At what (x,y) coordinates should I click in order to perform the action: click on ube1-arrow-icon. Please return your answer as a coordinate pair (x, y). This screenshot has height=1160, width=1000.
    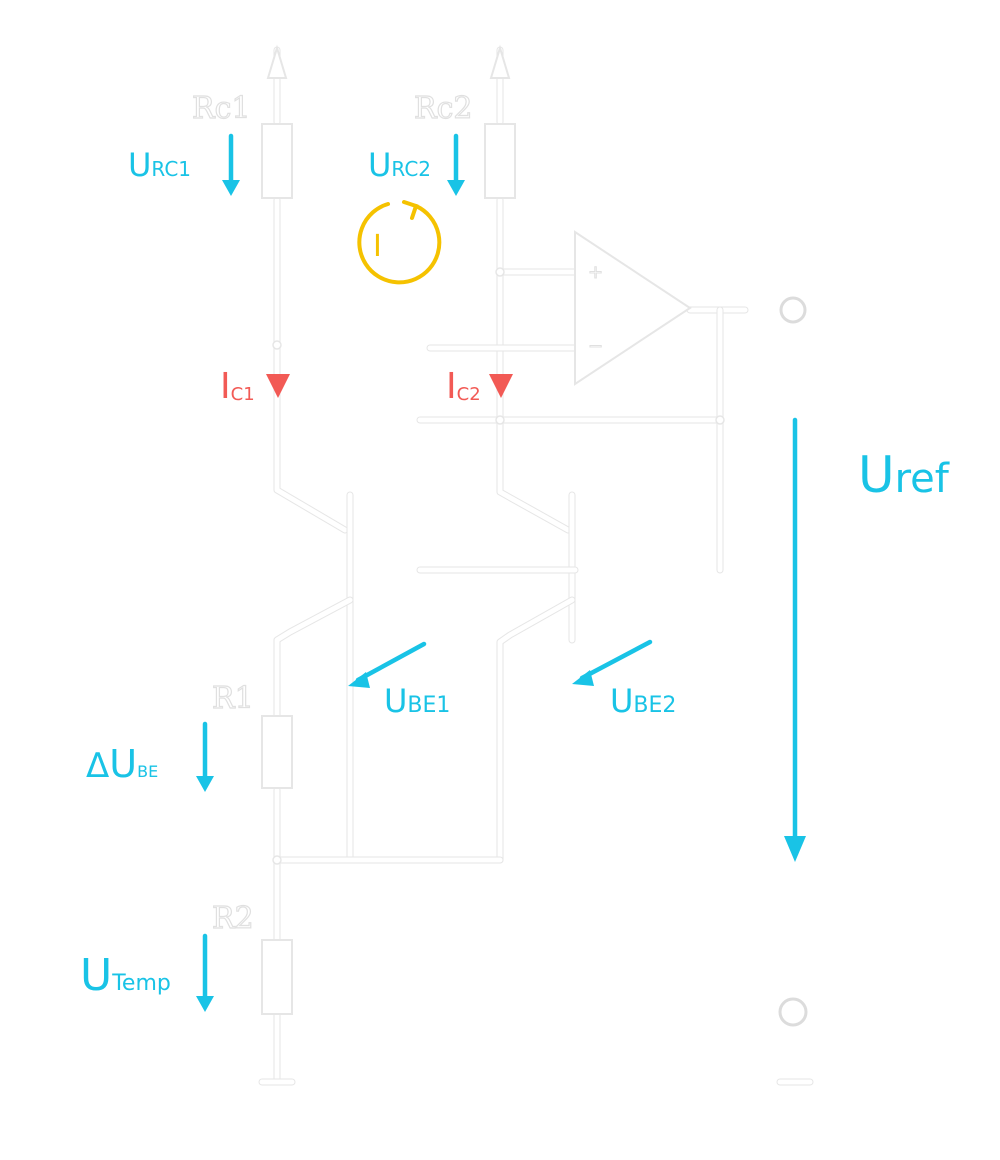
    Looking at the image, I should click on (391, 662).